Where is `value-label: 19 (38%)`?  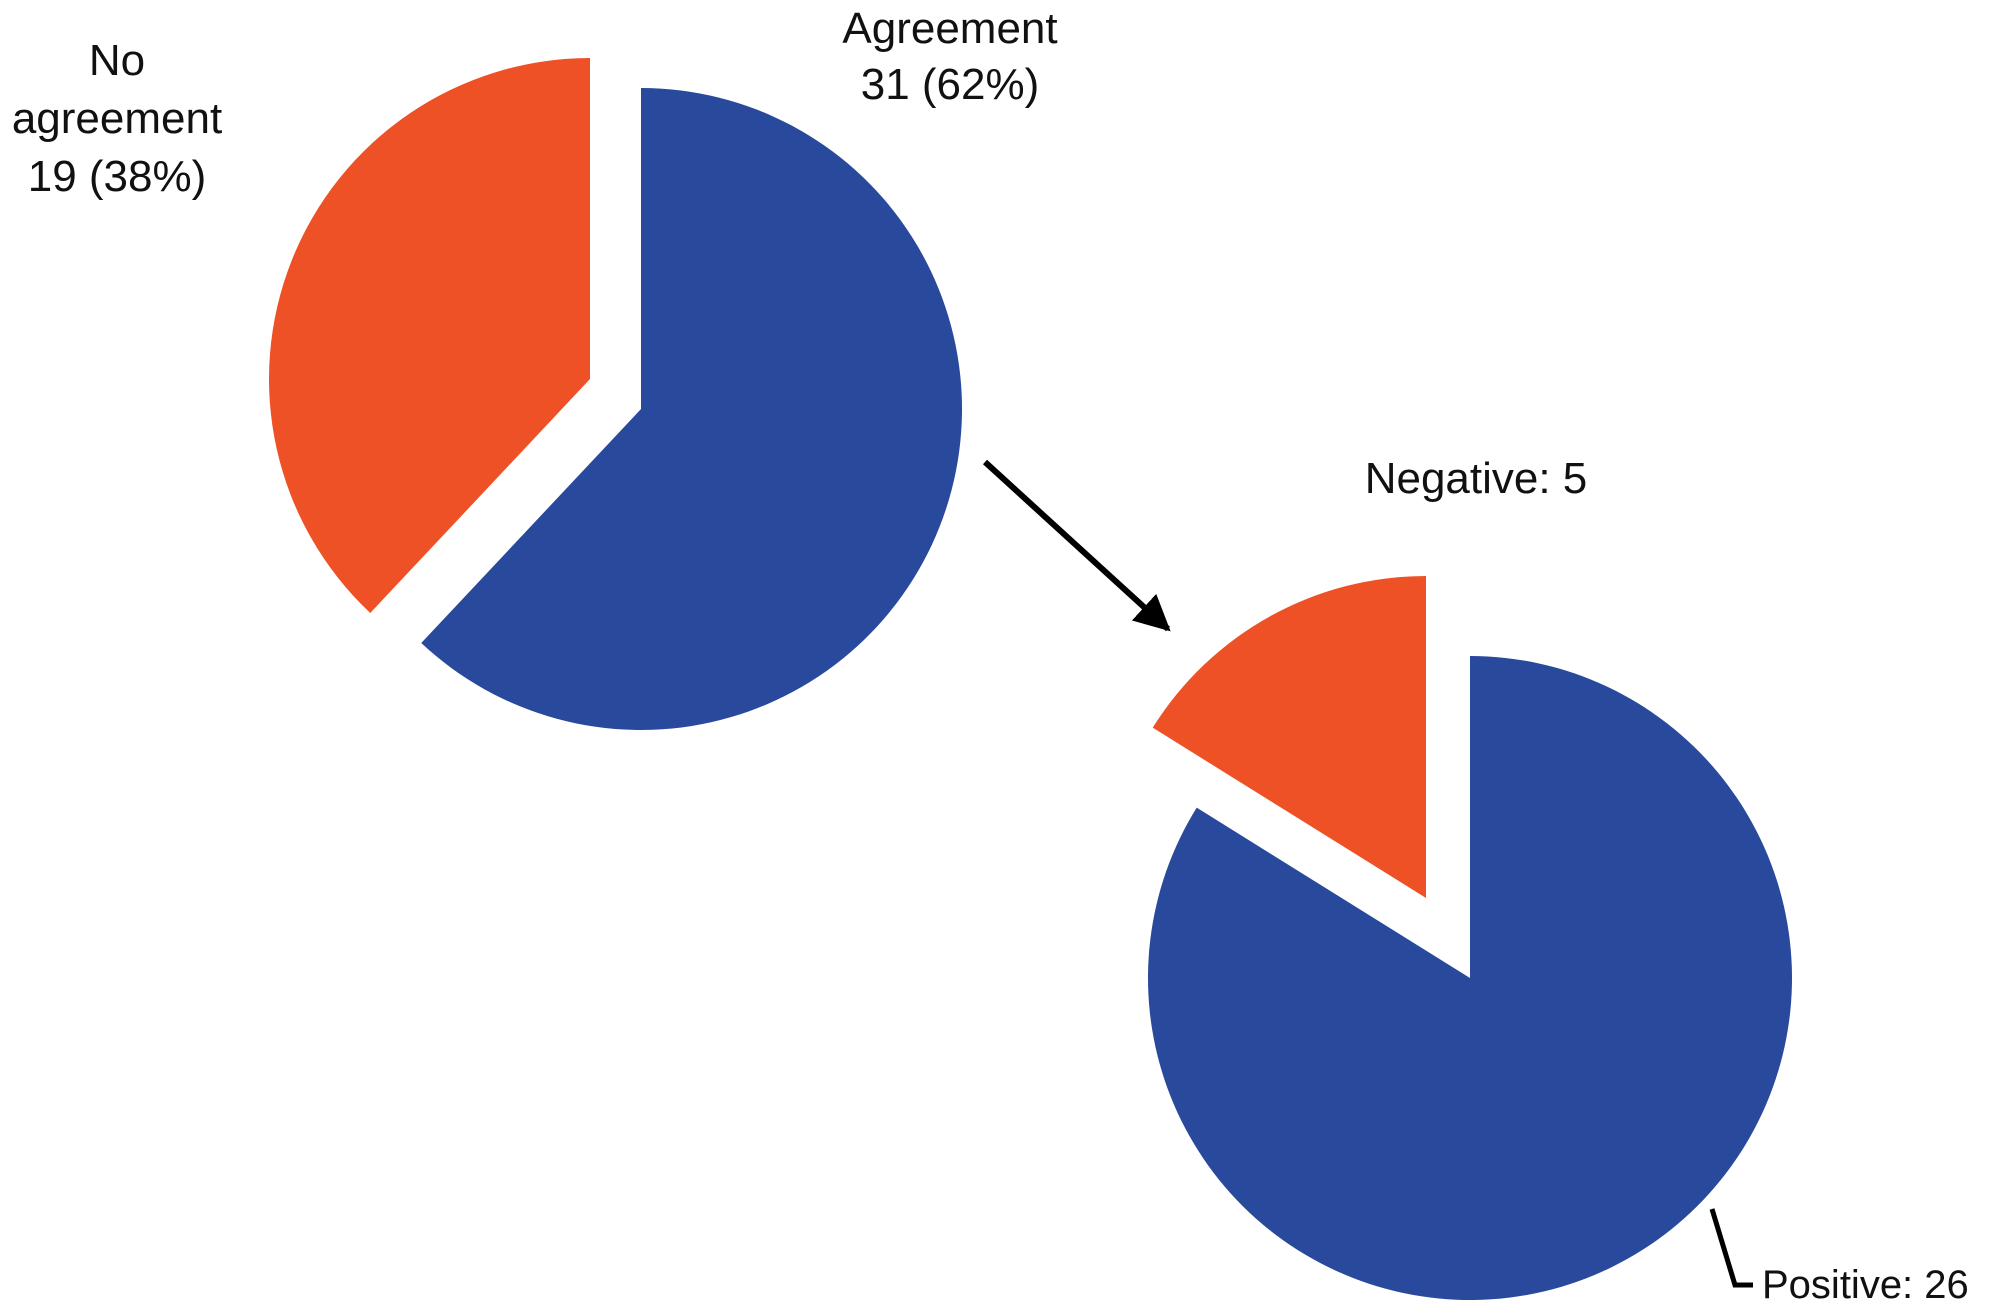 value-label: 19 (38%) is located at coordinates (117, 176).